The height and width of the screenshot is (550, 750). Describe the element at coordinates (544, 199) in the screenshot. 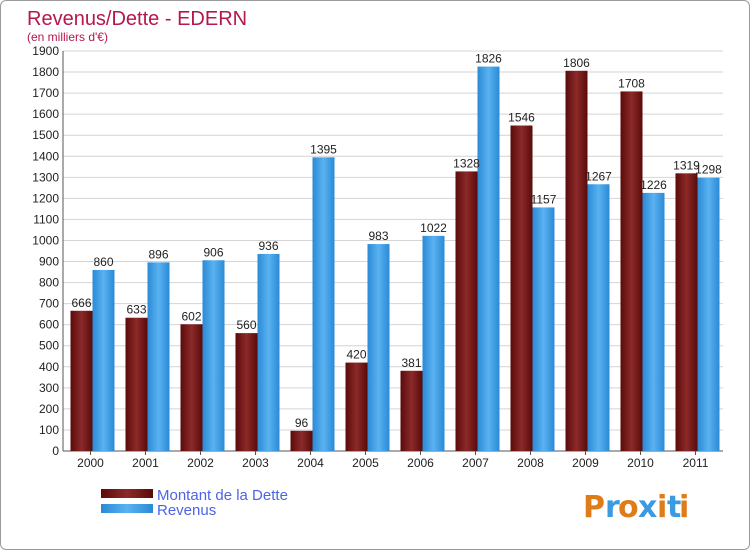

I see `data-label-revenus: 1157` at that location.